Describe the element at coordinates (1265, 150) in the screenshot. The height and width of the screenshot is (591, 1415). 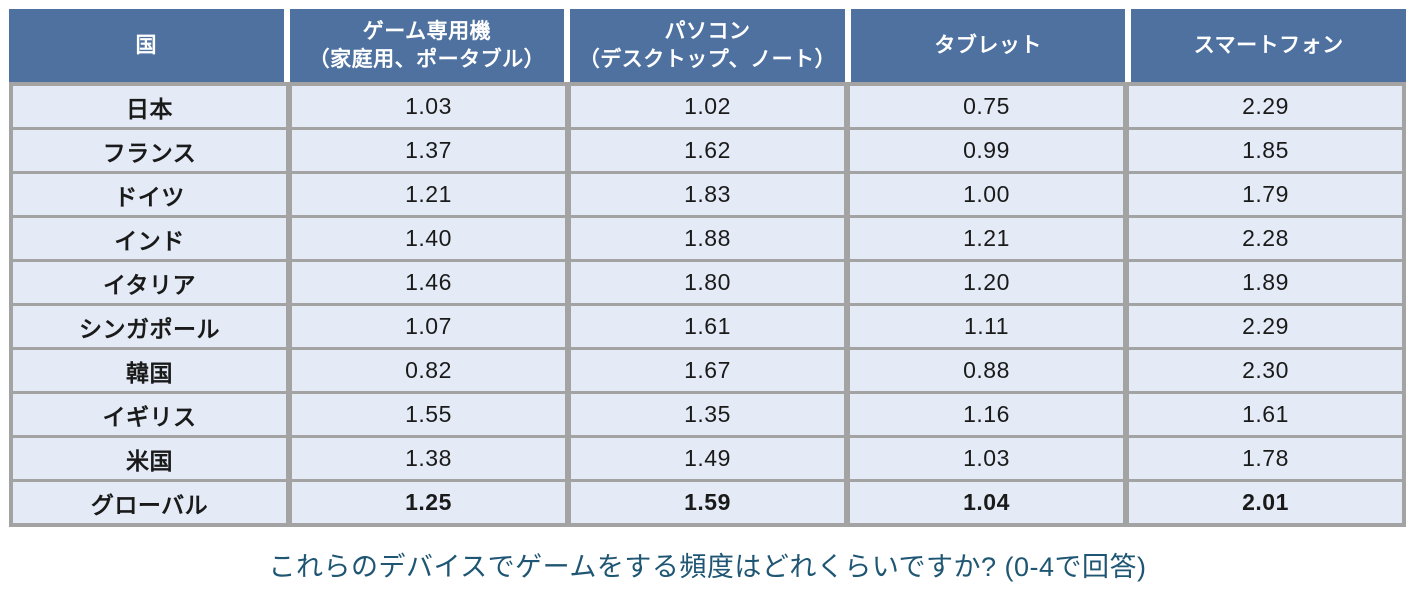
I see `value-cell: 1.85` at that location.